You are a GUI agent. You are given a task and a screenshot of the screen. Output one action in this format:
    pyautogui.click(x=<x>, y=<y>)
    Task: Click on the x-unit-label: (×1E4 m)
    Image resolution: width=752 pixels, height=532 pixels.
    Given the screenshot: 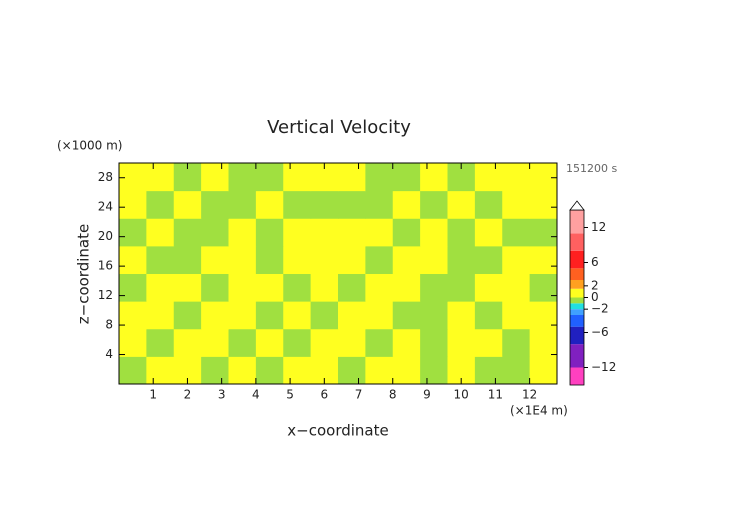 What is the action you would take?
    pyautogui.click(x=539, y=411)
    